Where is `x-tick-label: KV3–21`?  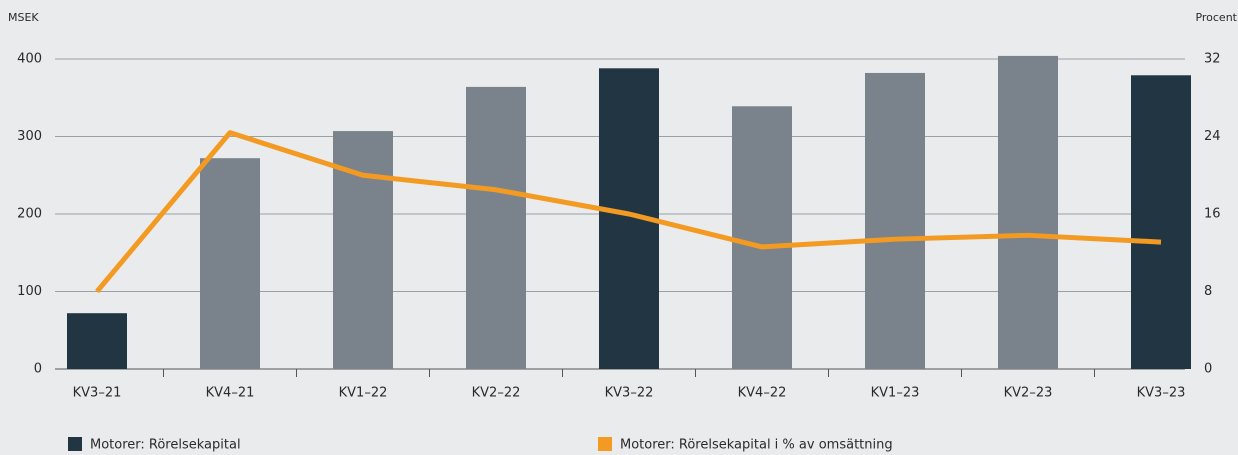
x-tick-label: KV3–21 is located at coordinates (97, 393).